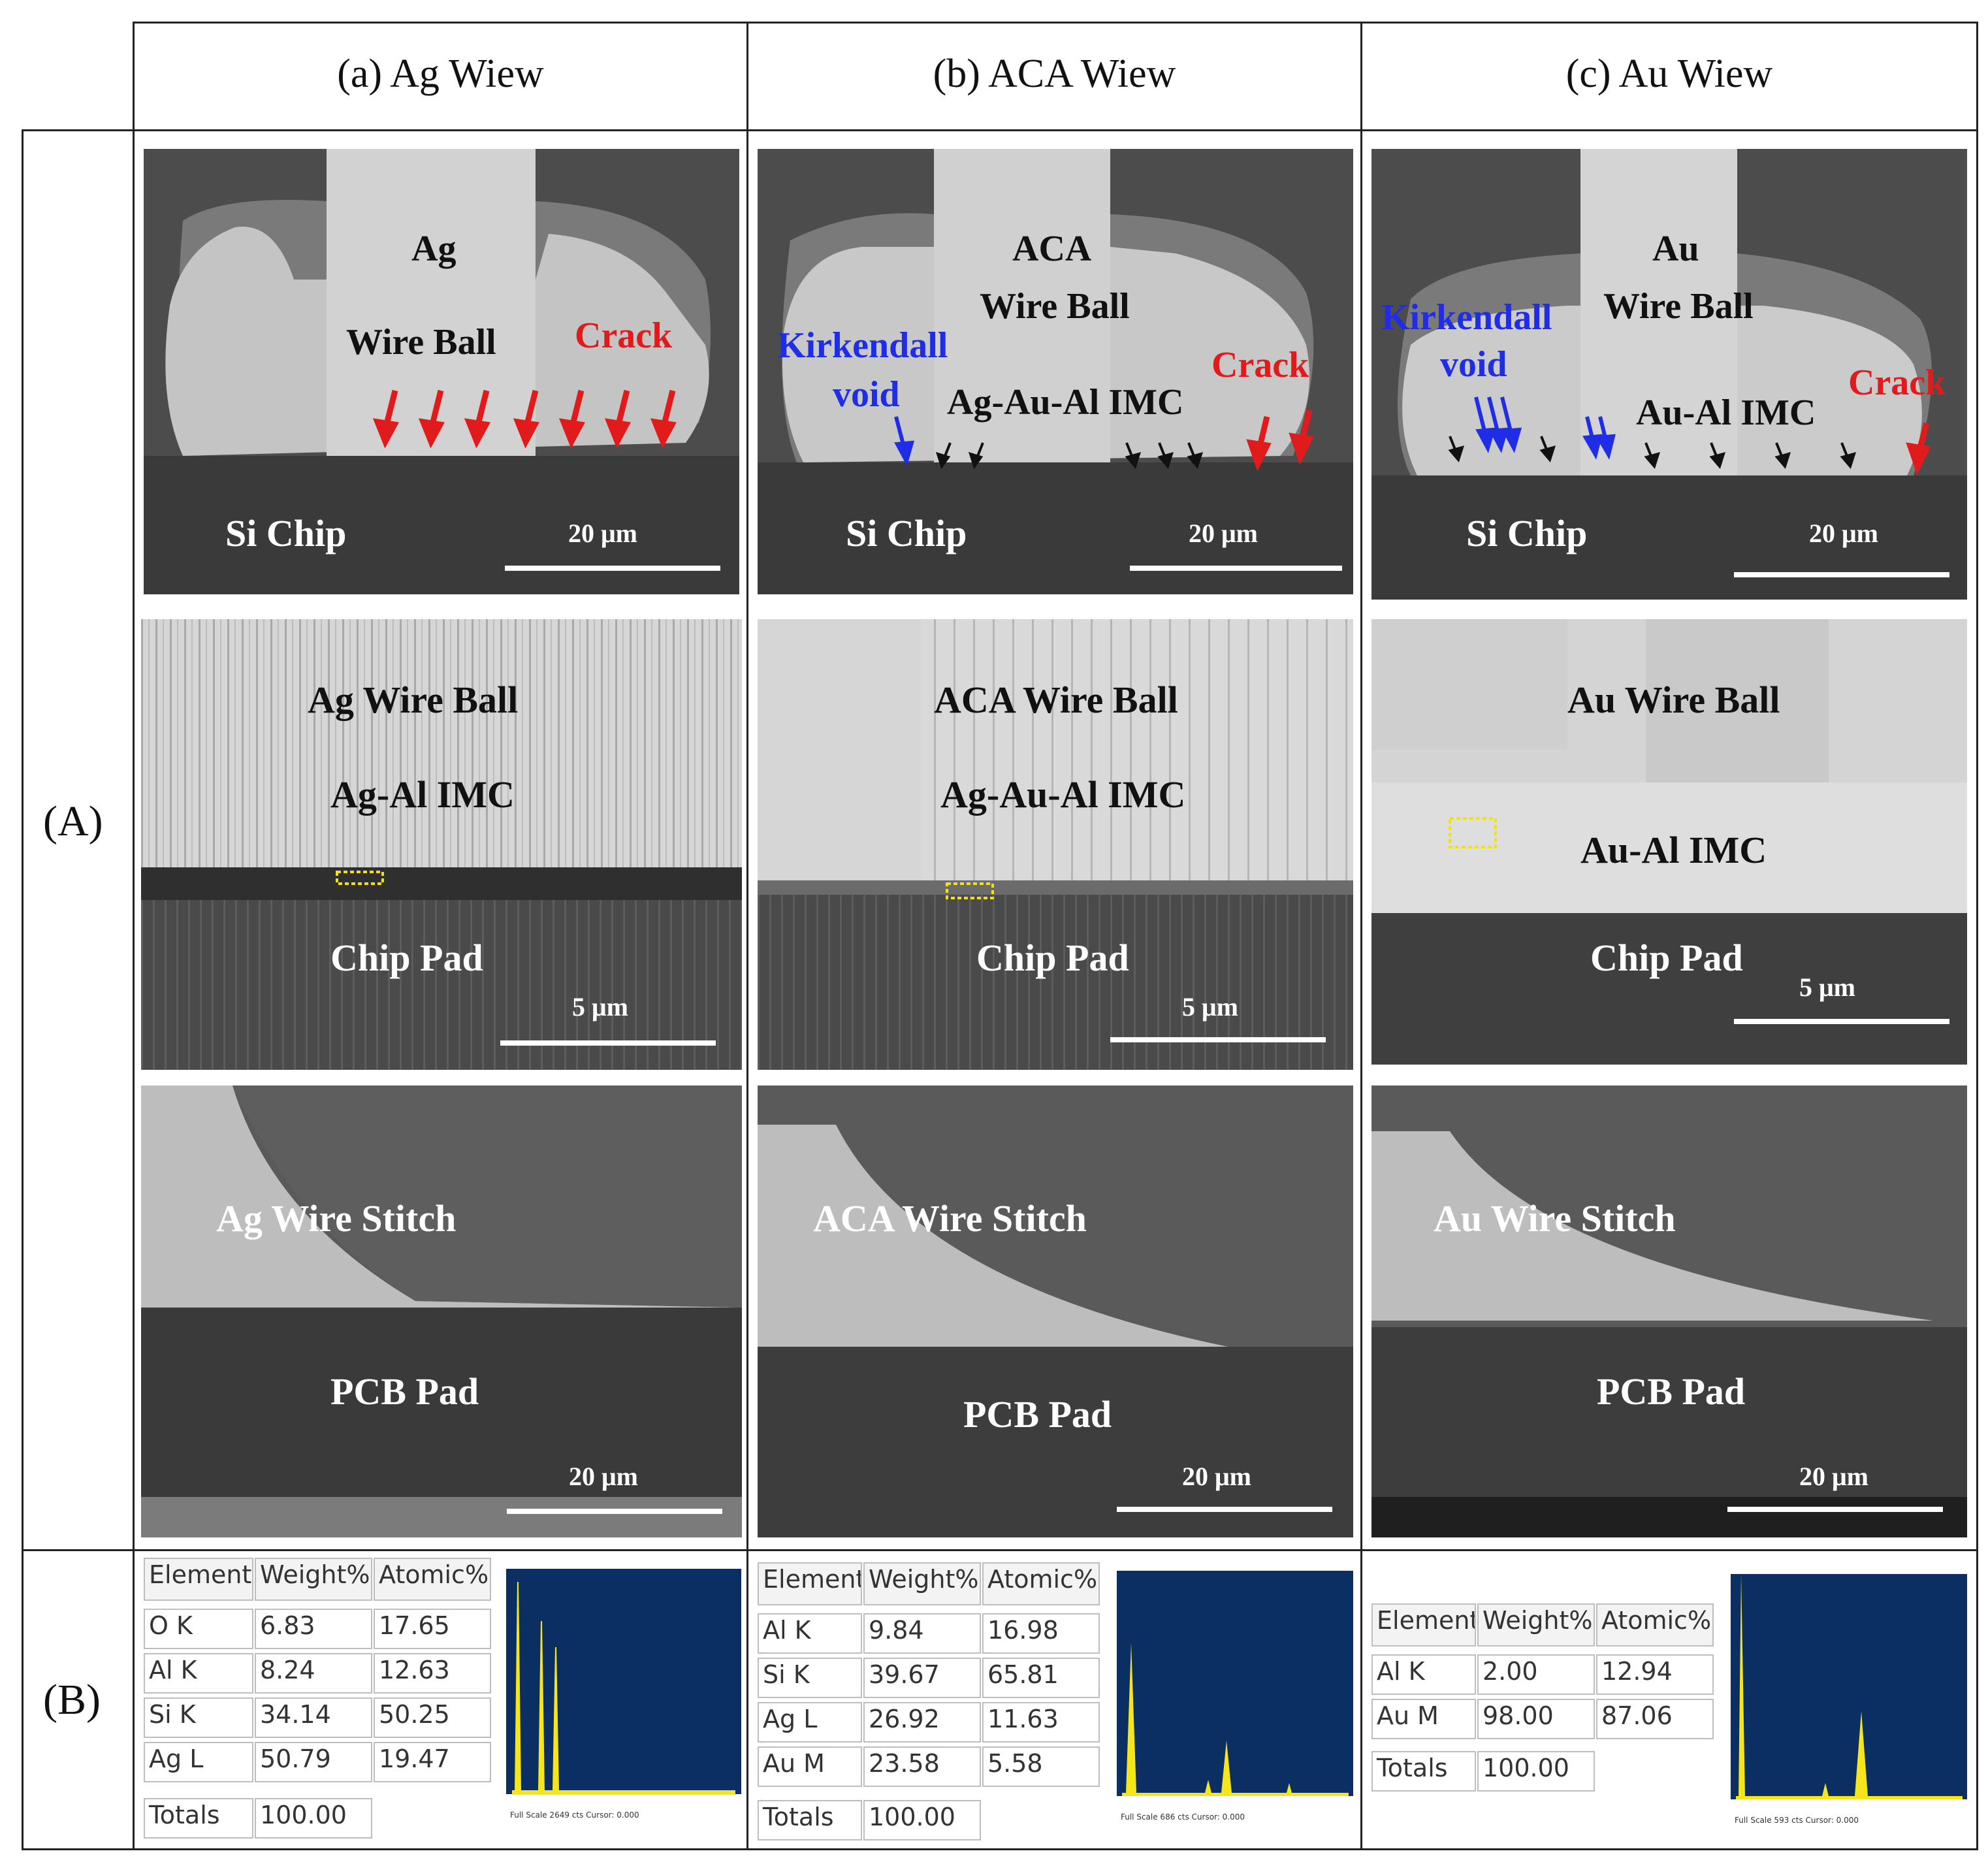 The height and width of the screenshot is (1864, 1988). What do you see at coordinates (441, 1311) in the screenshot?
I see `sem-panel-ag-stitch: Ag Wire Stitch PCB Pad 20 μm` at bounding box center [441, 1311].